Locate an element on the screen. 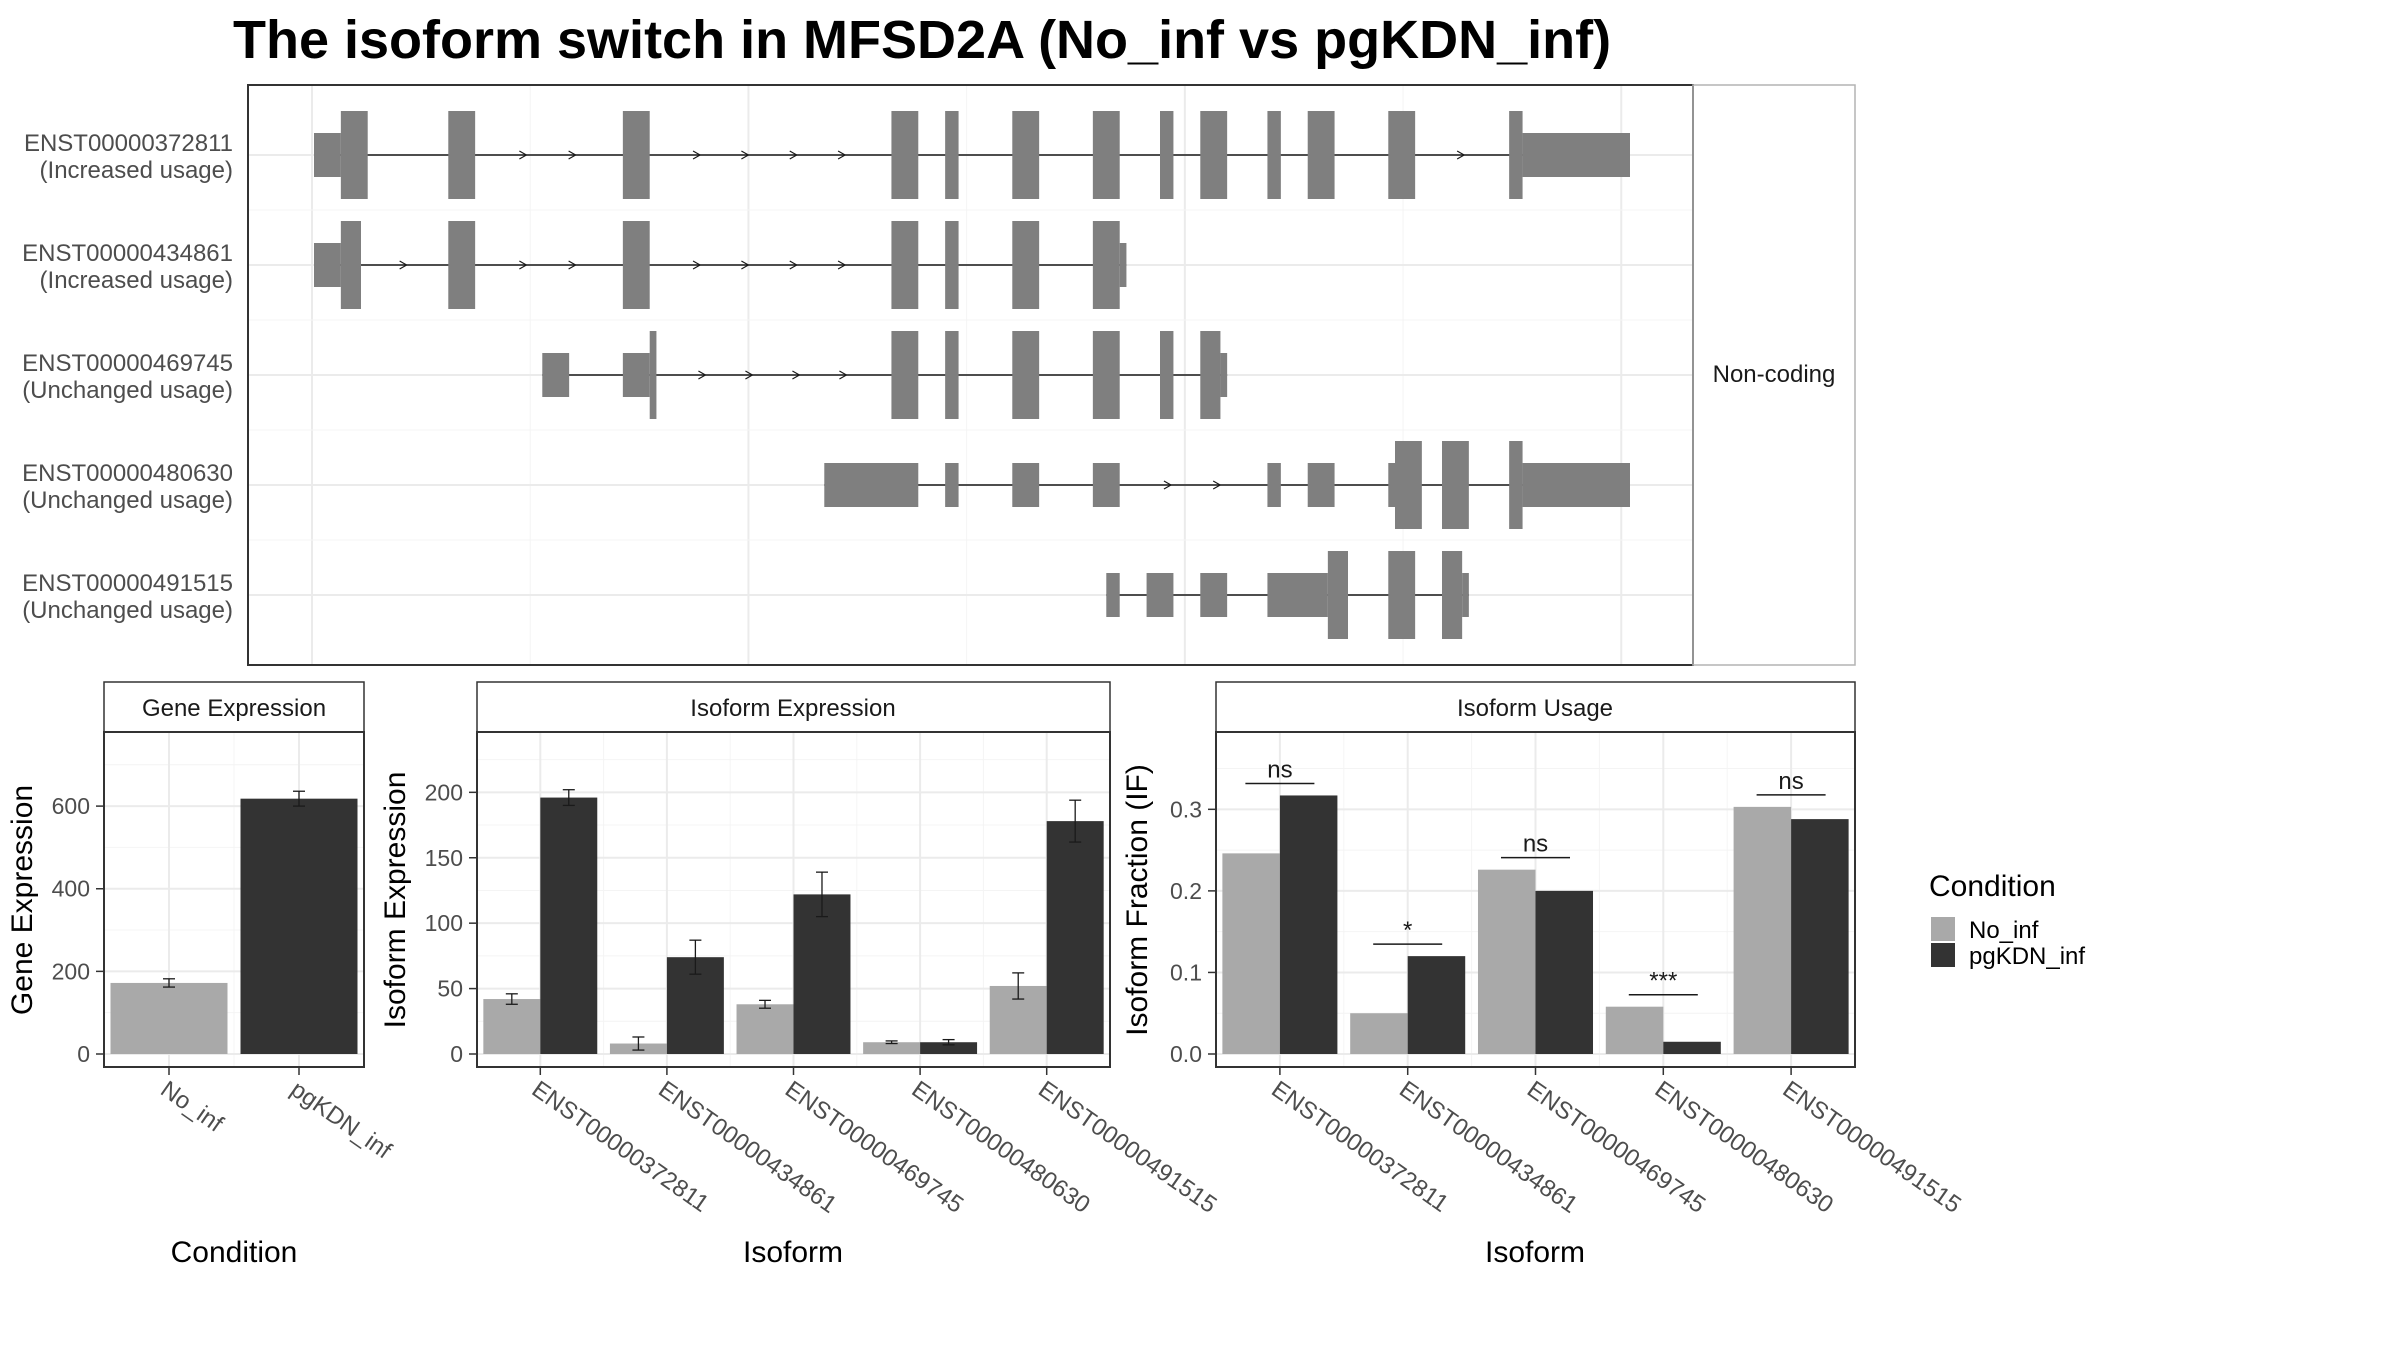 The image size is (2400, 1355). y-tick-label: 400 is located at coordinates (71, 889).